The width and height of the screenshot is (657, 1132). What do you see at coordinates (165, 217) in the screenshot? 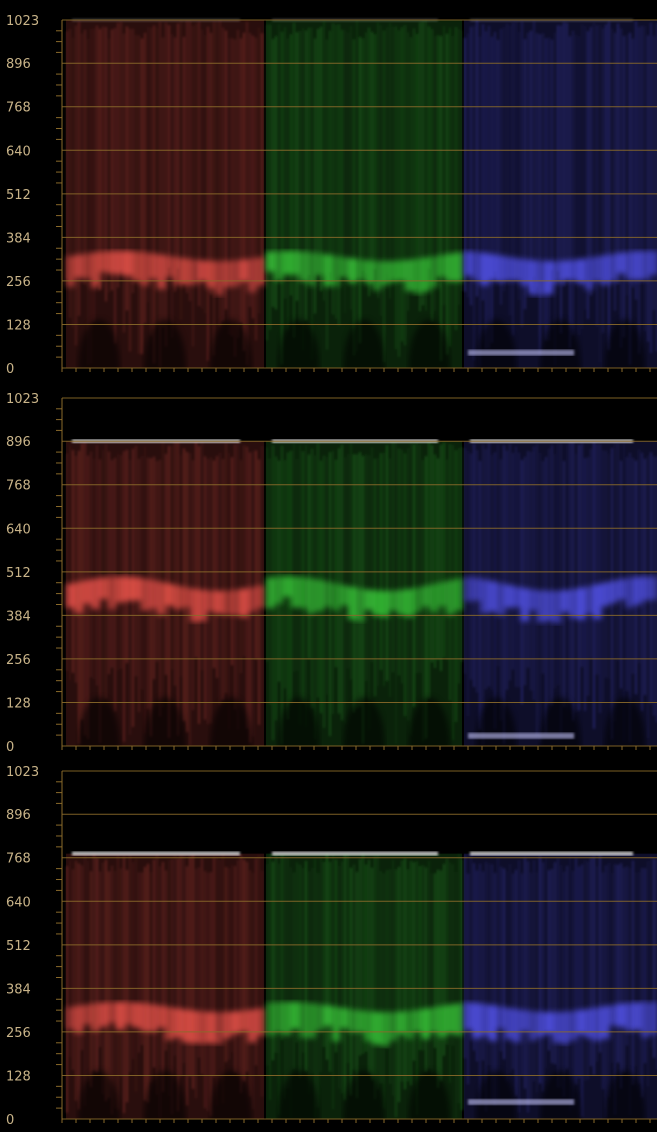
I see `waveform-panel-1-red-channel` at bounding box center [165, 217].